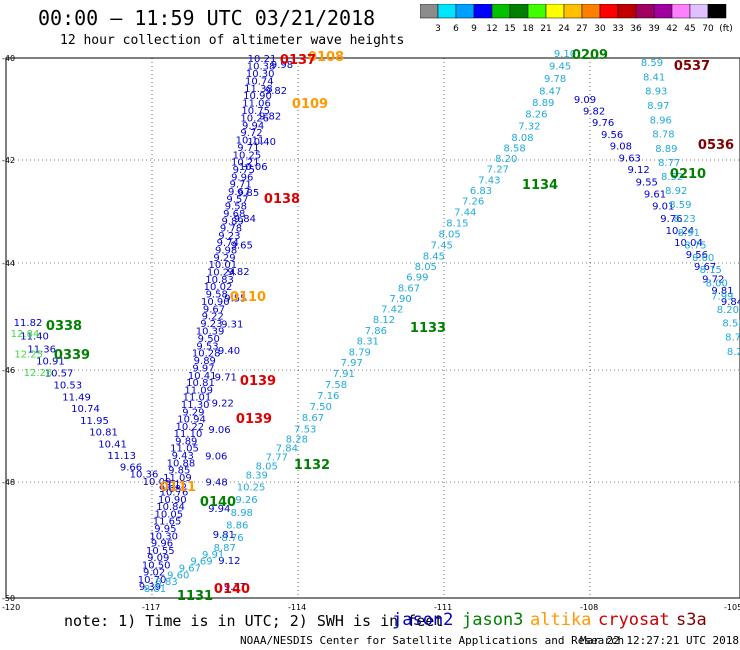  Describe the element at coordinates (717, 283) in the screenshot. I see `wave-height-value: 8.00` at that location.